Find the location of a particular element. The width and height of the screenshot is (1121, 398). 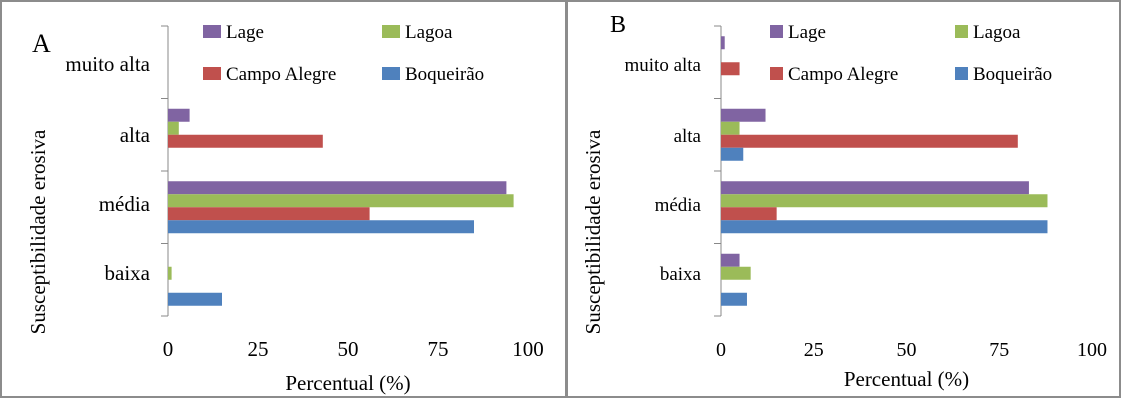

bar-lage-baixa is located at coordinates (730, 260).